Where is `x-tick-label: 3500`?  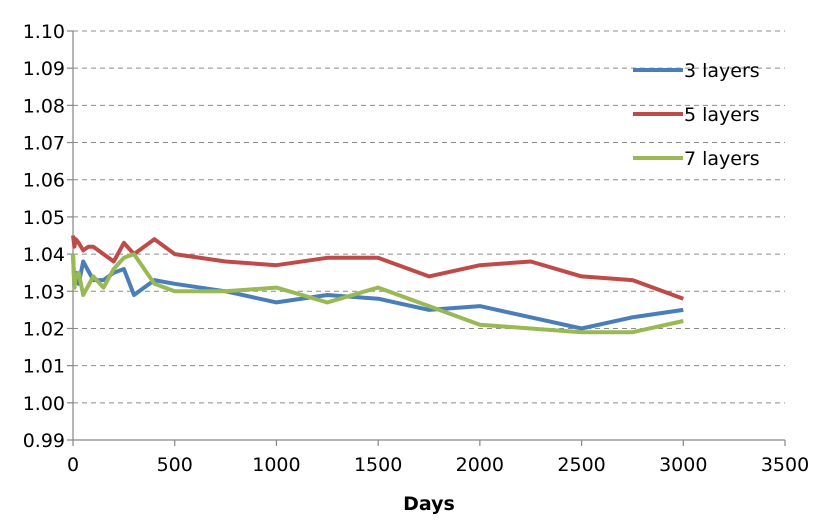
x-tick-label: 3500 is located at coordinates (785, 465).